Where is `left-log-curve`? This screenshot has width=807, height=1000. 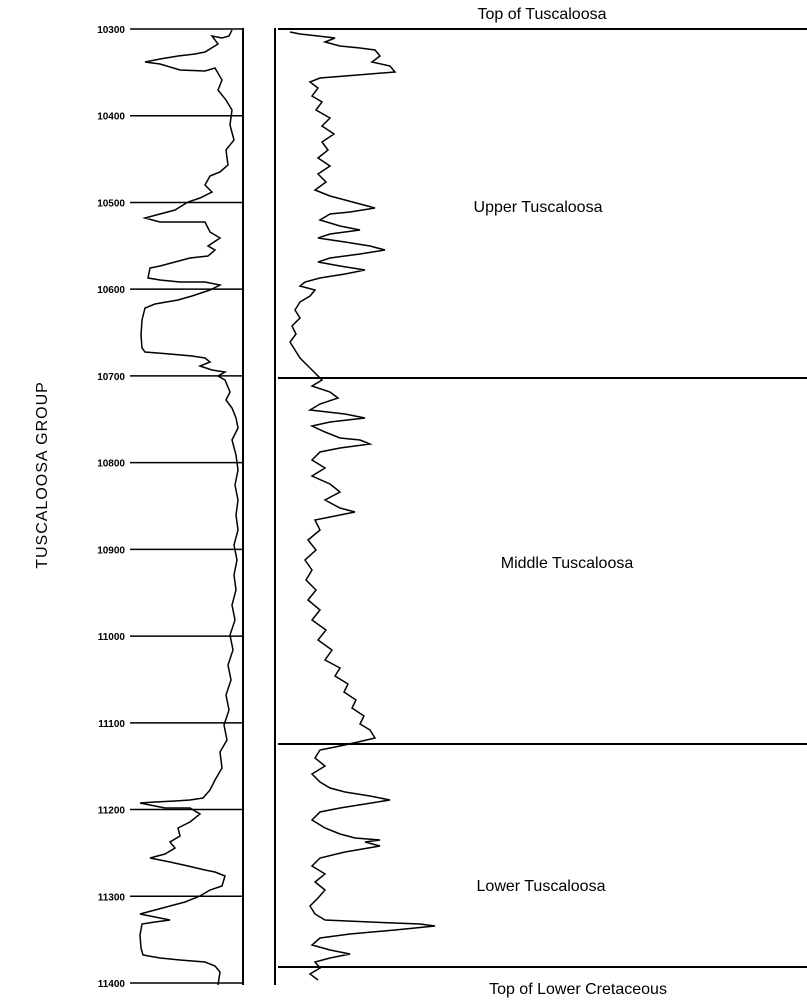
left-log-curve is located at coordinates (189, 507).